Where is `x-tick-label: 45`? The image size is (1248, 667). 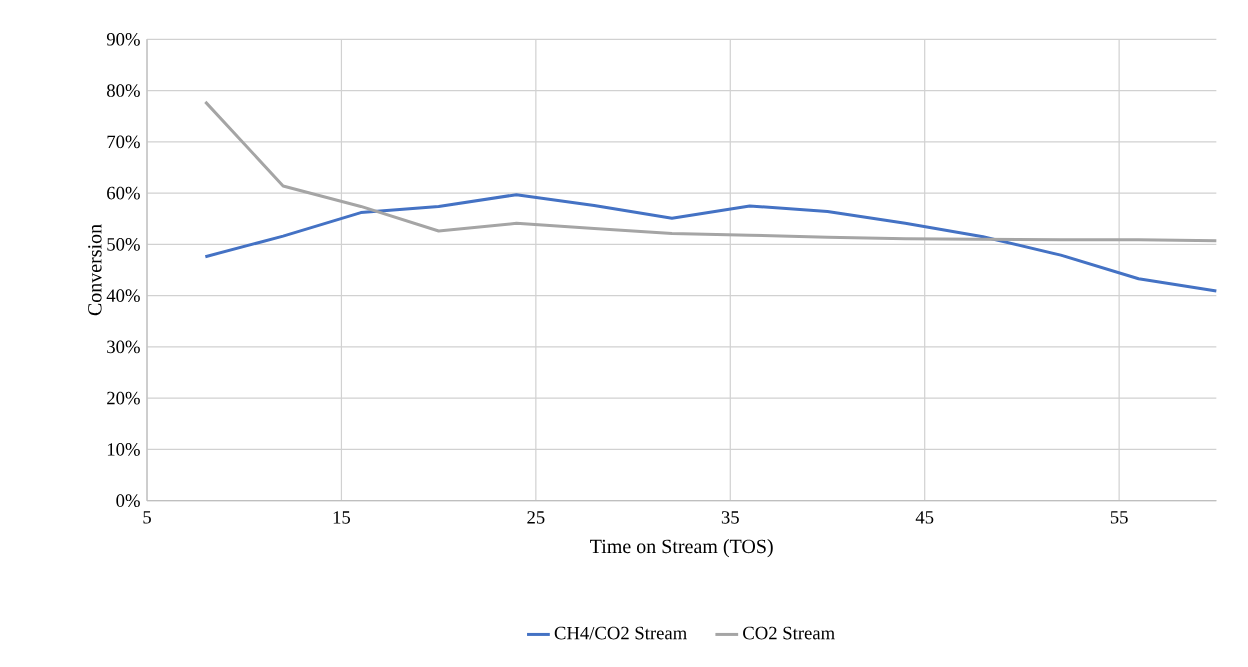 x-tick-label: 45 is located at coordinates (924, 517).